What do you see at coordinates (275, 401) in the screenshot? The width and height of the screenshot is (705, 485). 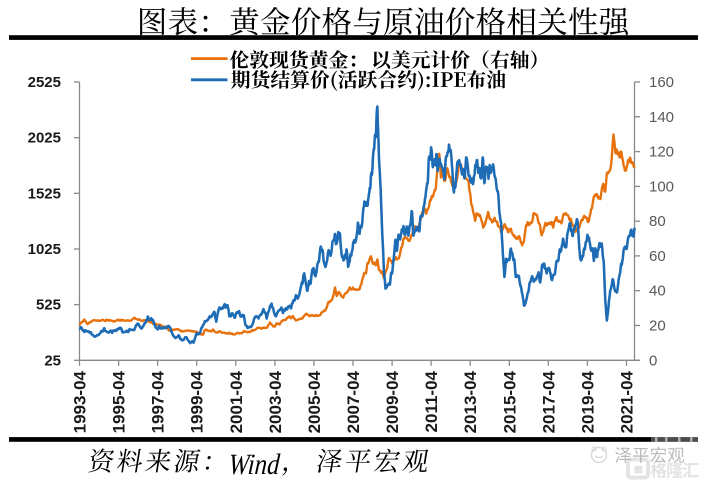 I see `svg-text: 2003-04` at bounding box center [275, 401].